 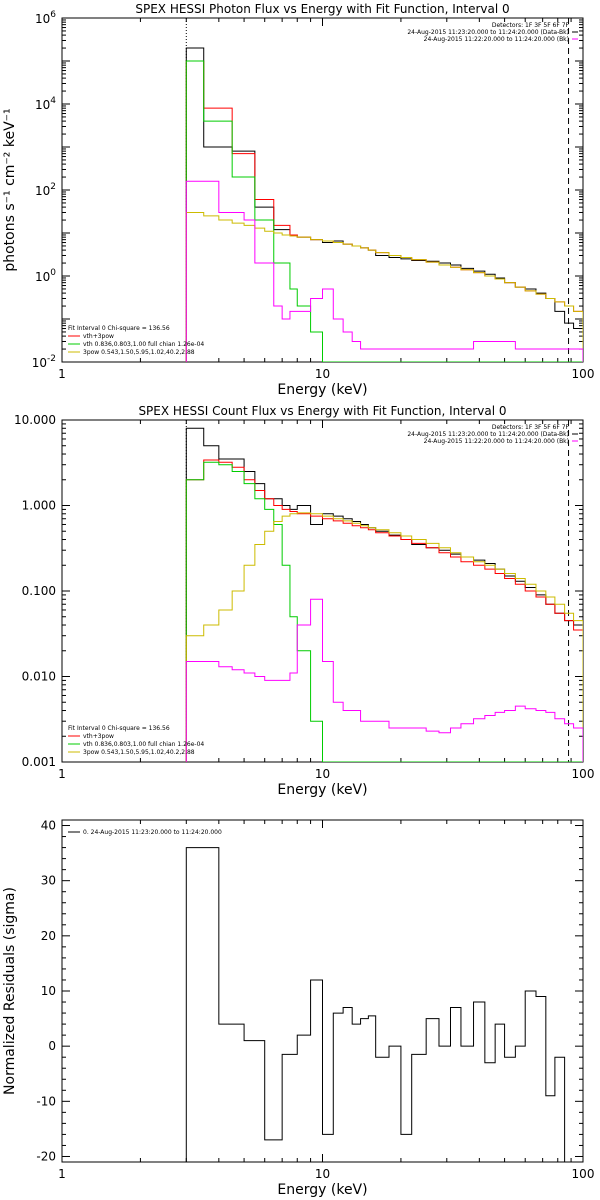 What do you see at coordinates (39, 762) in the screenshot?
I see `y-tick-label: 0.001` at bounding box center [39, 762].